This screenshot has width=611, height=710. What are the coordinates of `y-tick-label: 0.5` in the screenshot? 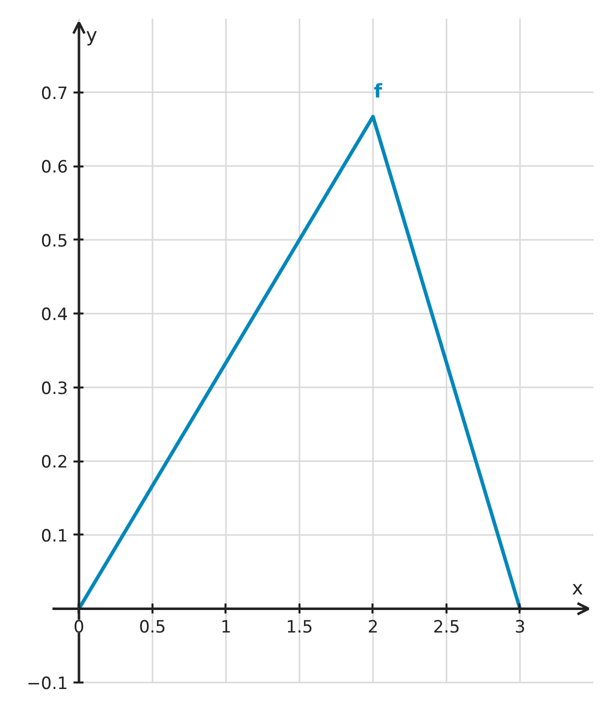 It's located at (54, 241).